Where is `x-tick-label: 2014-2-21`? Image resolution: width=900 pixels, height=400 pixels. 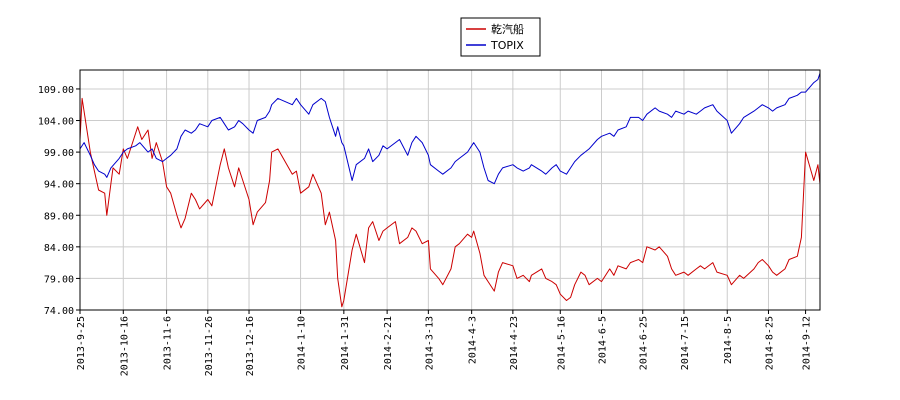
x-tick-label: 2014-2-21 is located at coordinates (388, 343).